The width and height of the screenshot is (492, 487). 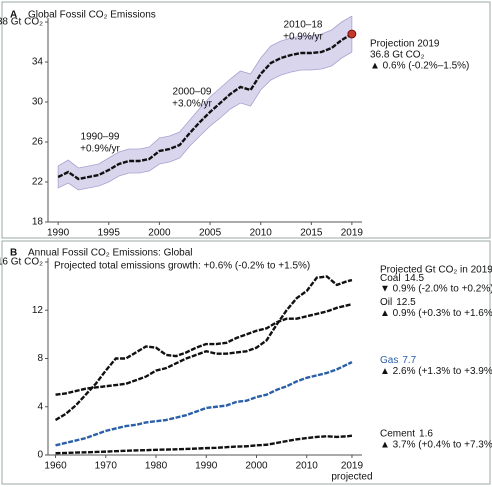 I want to click on chart-title: Global Fossil CO₂ Emissions, so click(x=92, y=15).